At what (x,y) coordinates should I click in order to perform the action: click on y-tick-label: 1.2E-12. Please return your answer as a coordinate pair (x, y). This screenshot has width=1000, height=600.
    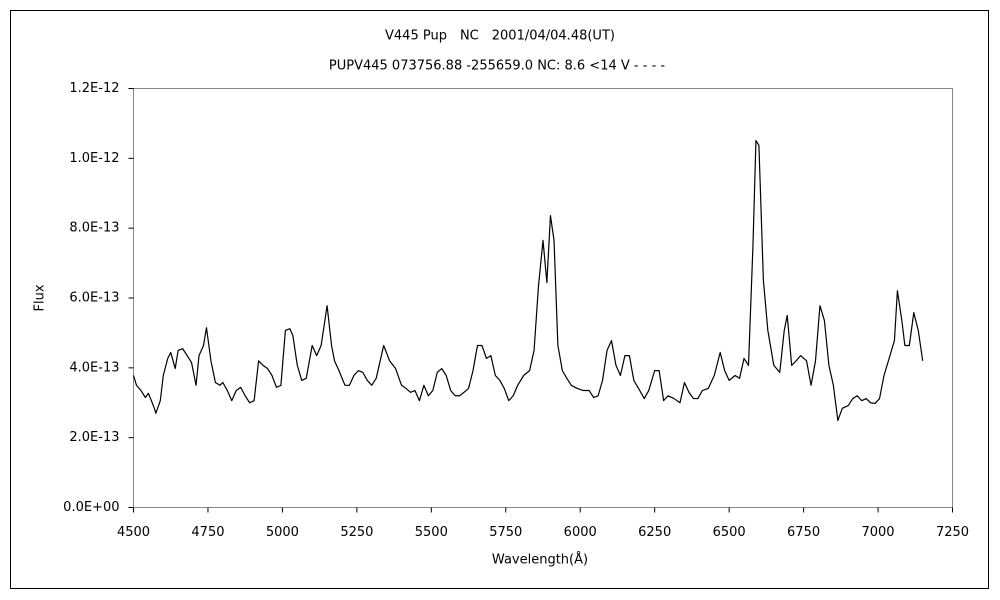
    Looking at the image, I should click on (94, 88).